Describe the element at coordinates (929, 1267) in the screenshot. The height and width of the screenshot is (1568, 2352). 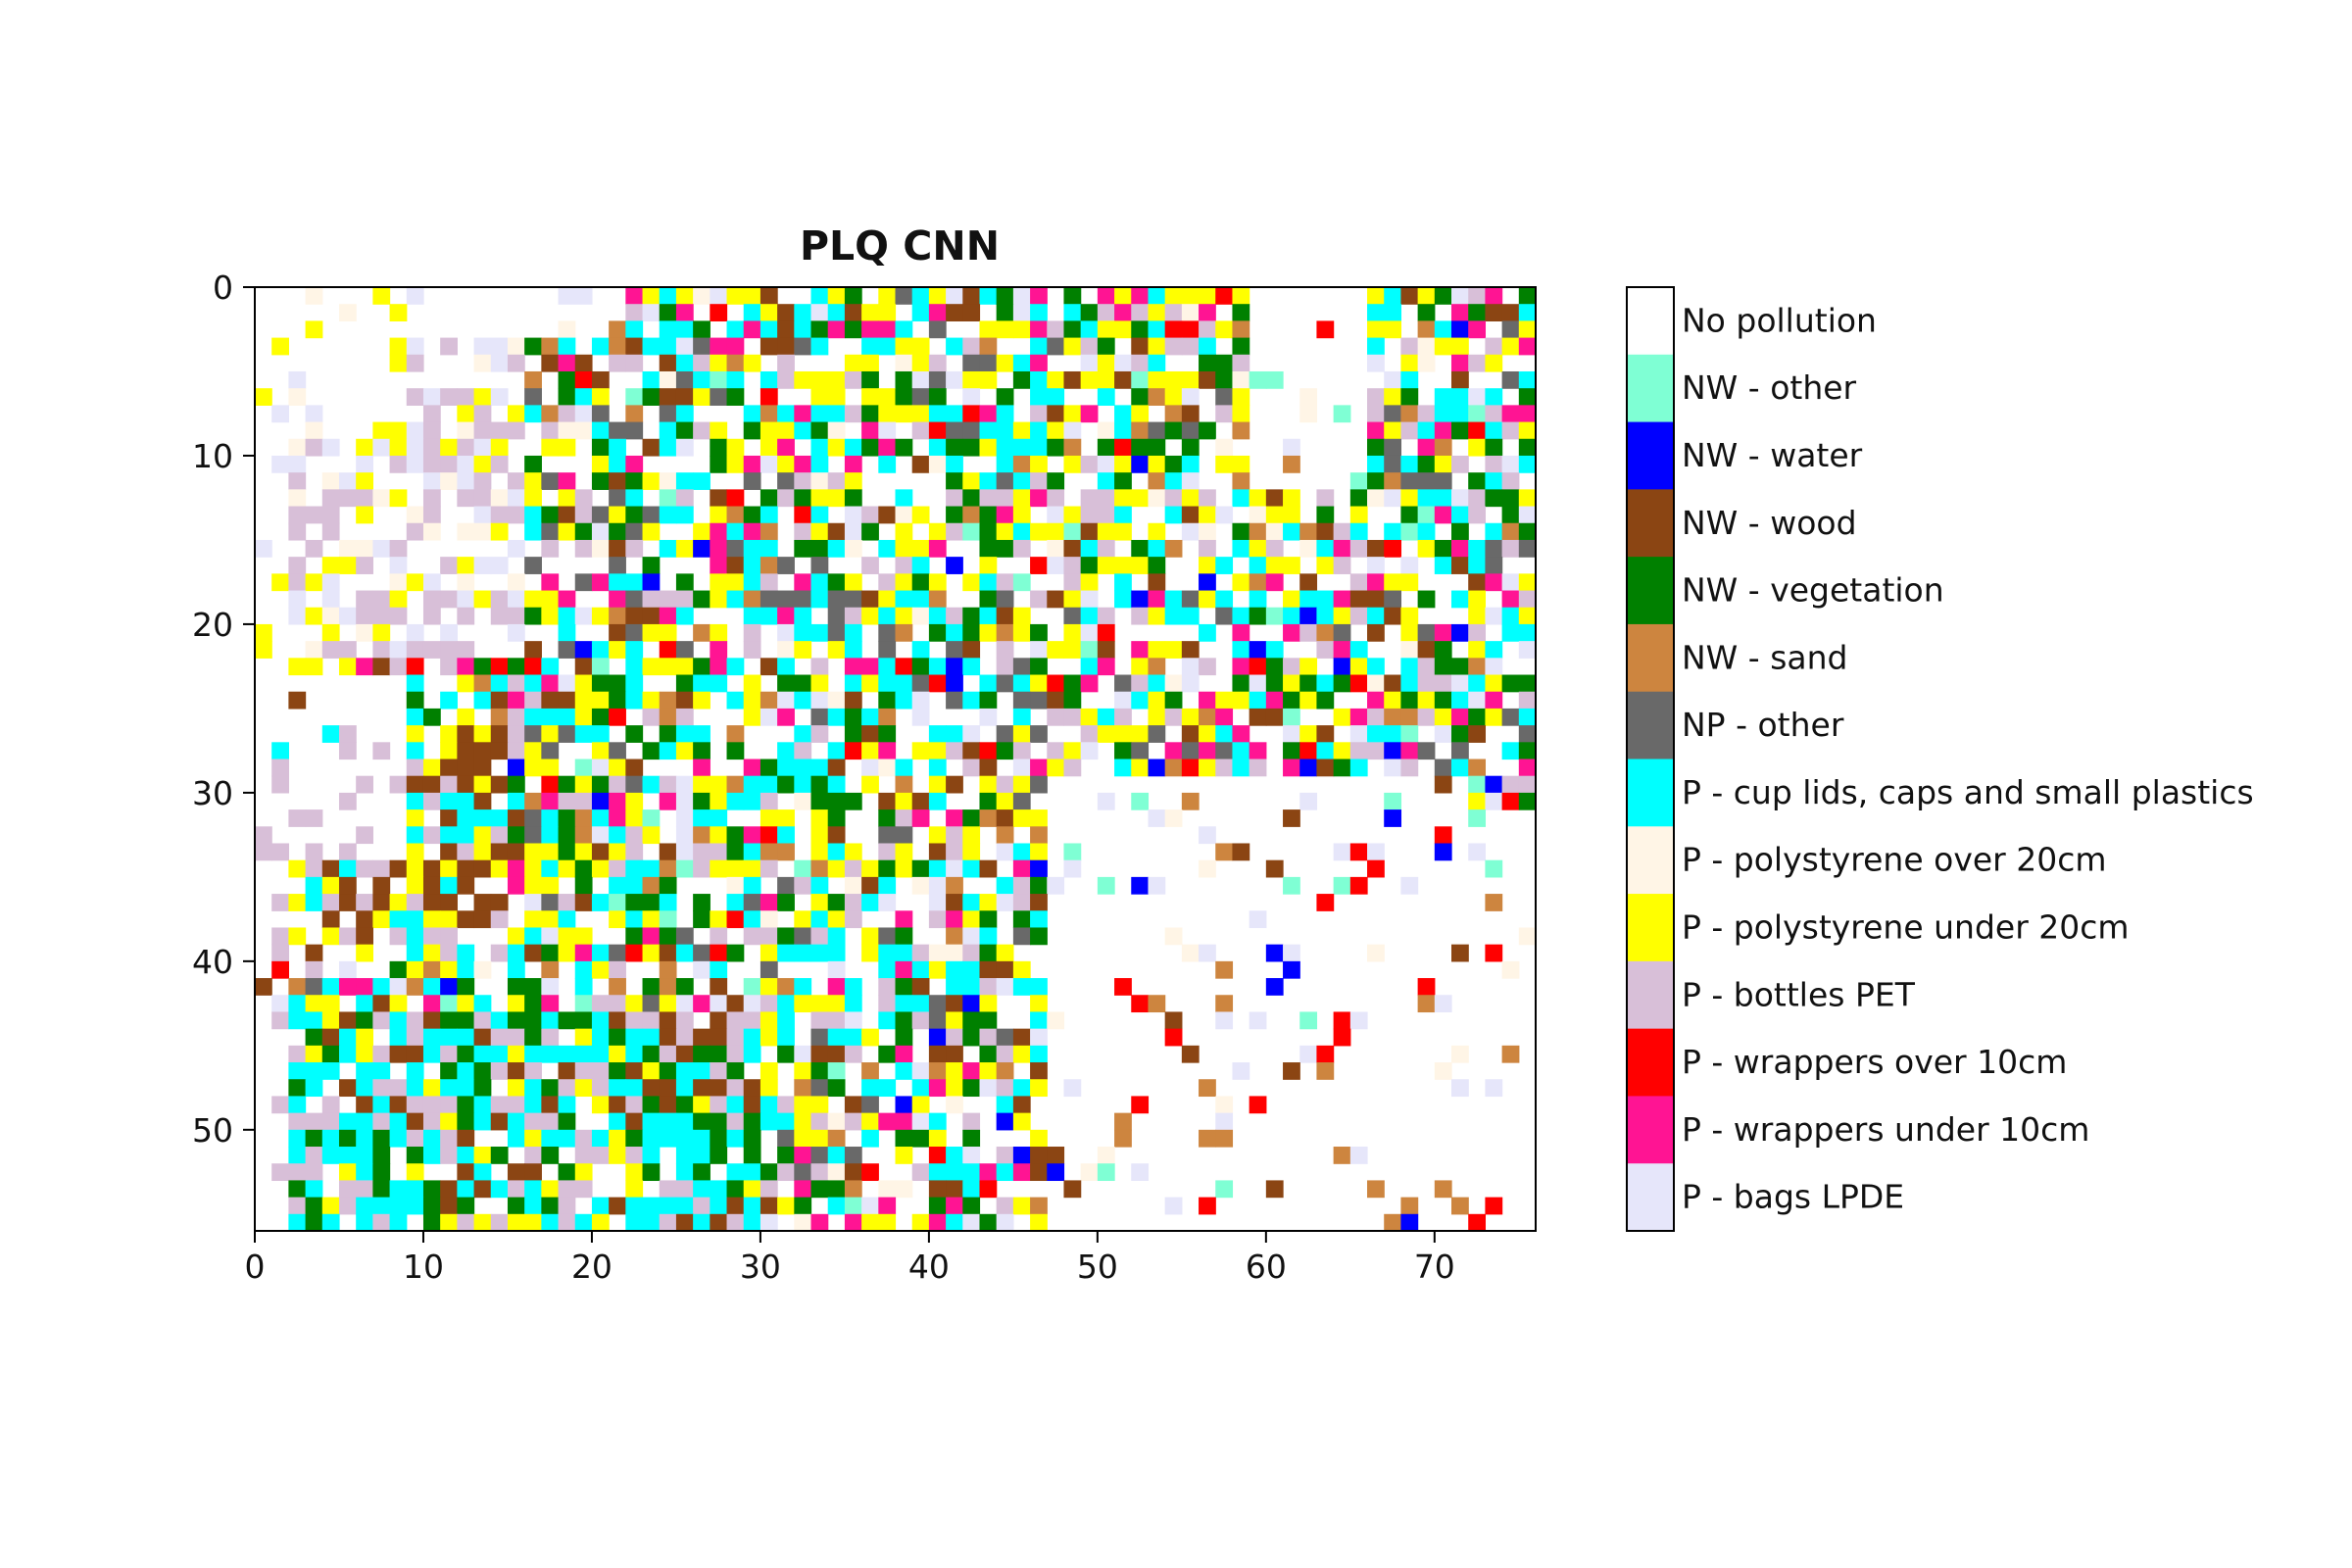
I see `x-tick-label: 40` at that location.